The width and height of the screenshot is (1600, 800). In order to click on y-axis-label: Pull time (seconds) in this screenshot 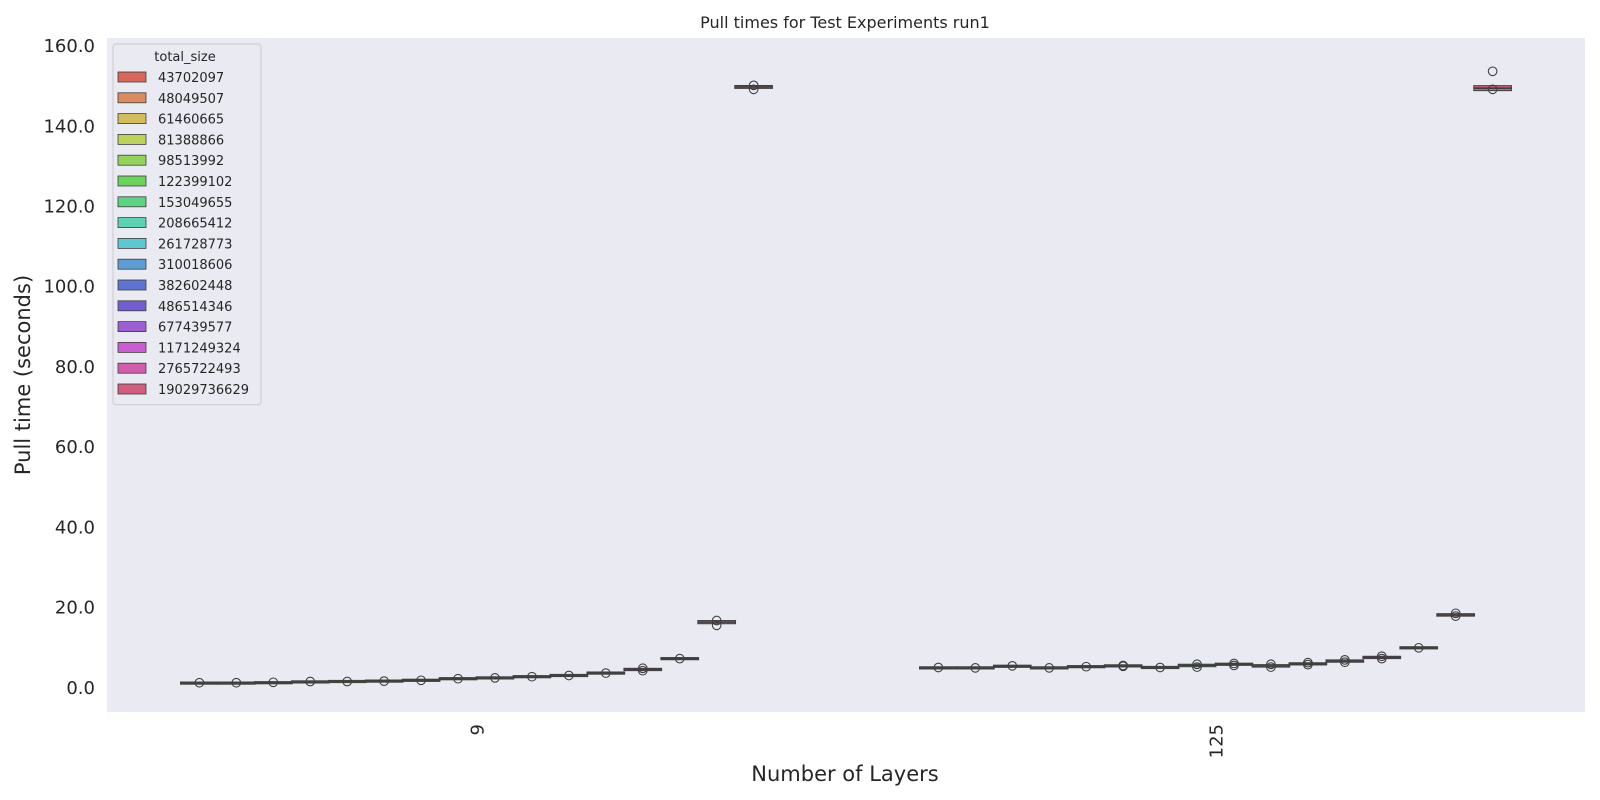, I will do `click(23, 375)`.